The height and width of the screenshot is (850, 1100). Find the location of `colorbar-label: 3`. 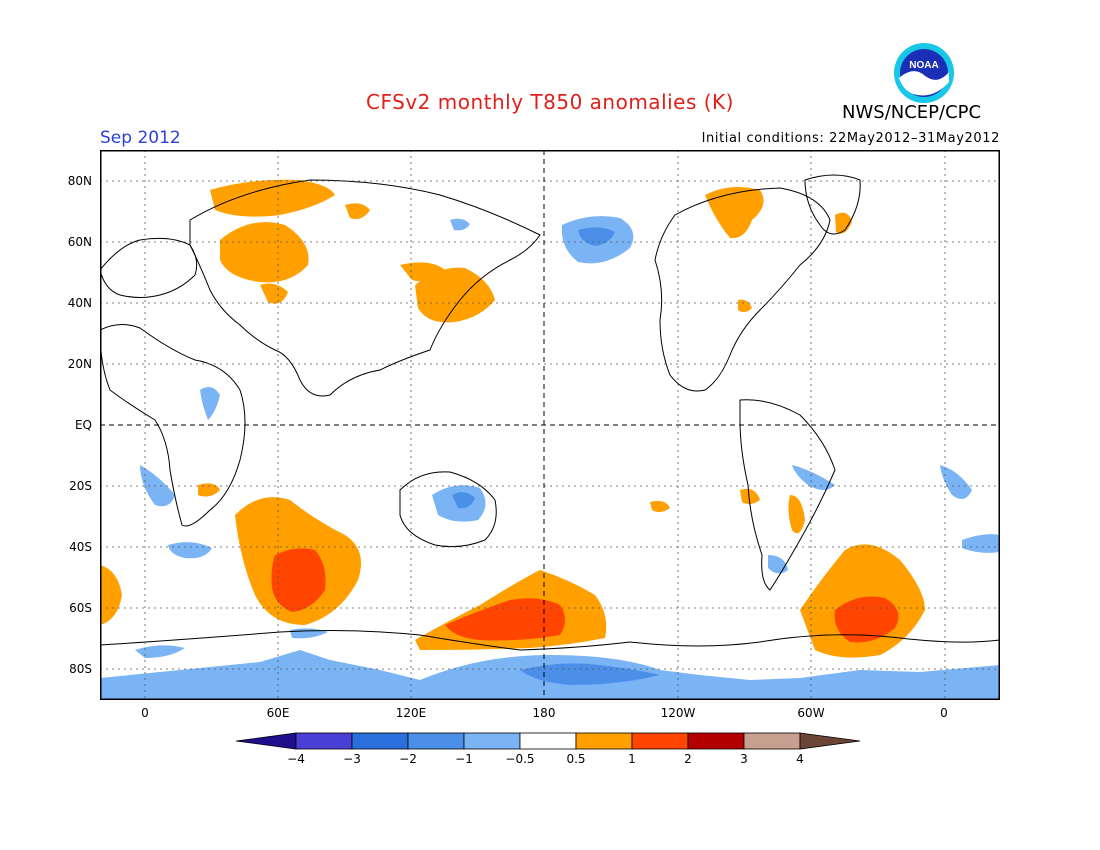

colorbar-label: 3 is located at coordinates (744, 759).